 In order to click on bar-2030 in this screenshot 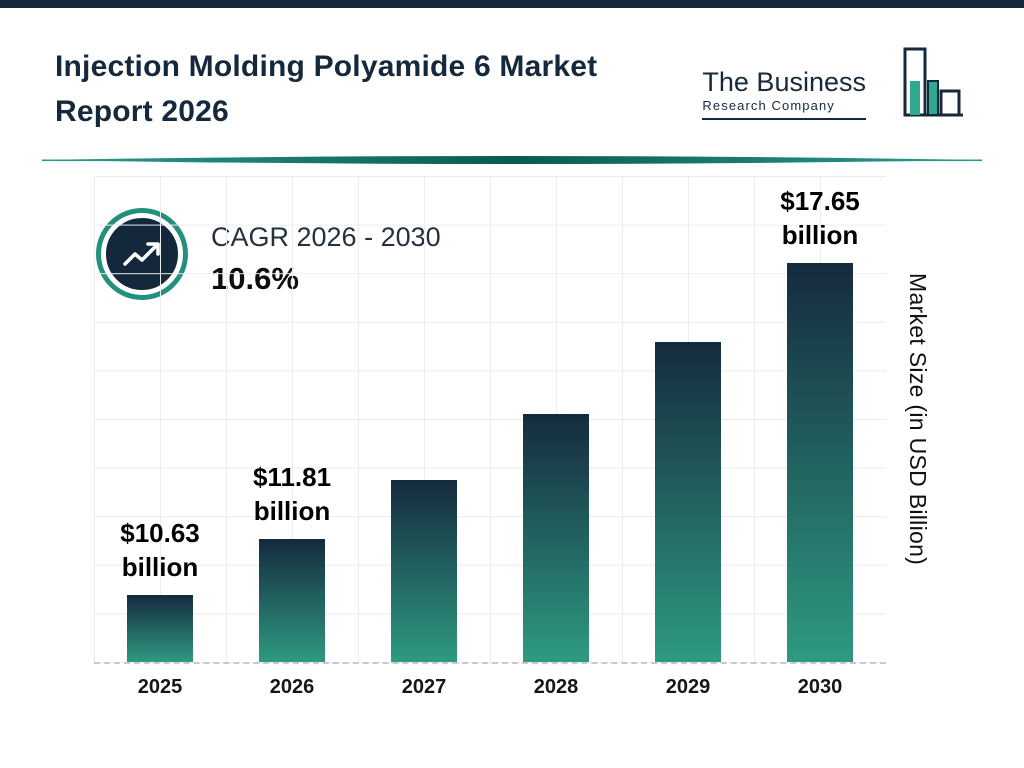, I will do `click(820, 462)`.